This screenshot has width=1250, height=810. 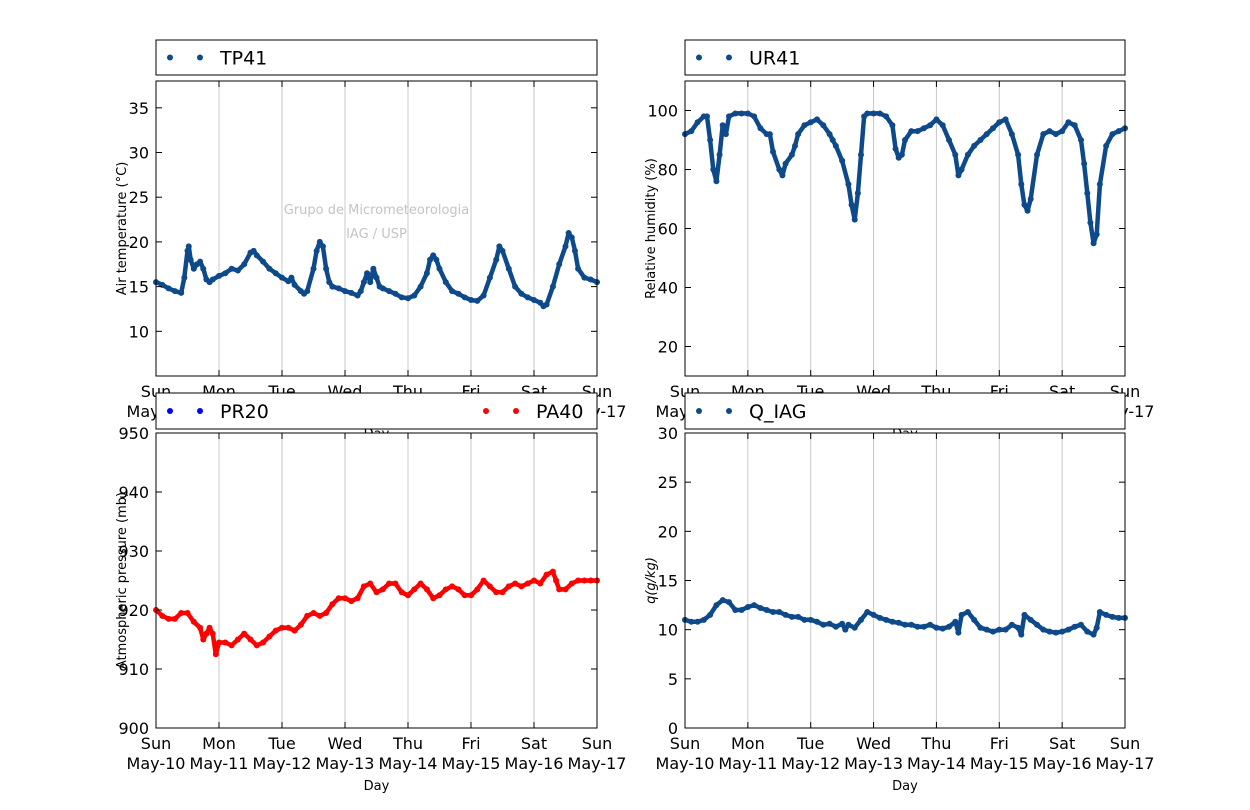 What do you see at coordinates (673, 679) in the screenshot?
I see `y-tick-label: 5` at bounding box center [673, 679].